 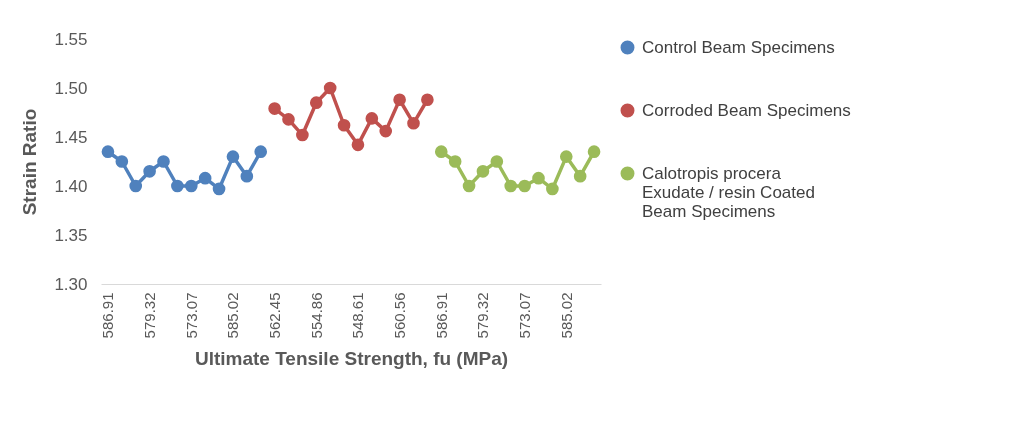 What do you see at coordinates (71, 88) in the screenshot?
I see `y-tick-label: 1.50` at bounding box center [71, 88].